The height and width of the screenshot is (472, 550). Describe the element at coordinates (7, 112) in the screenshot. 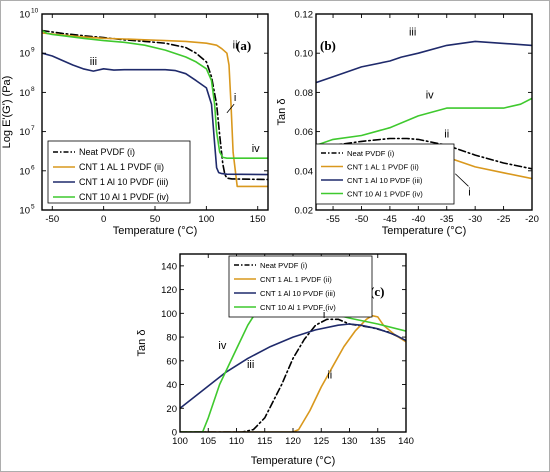

I see `y-axis-label: Log E'(G') (Pa)` at that location.